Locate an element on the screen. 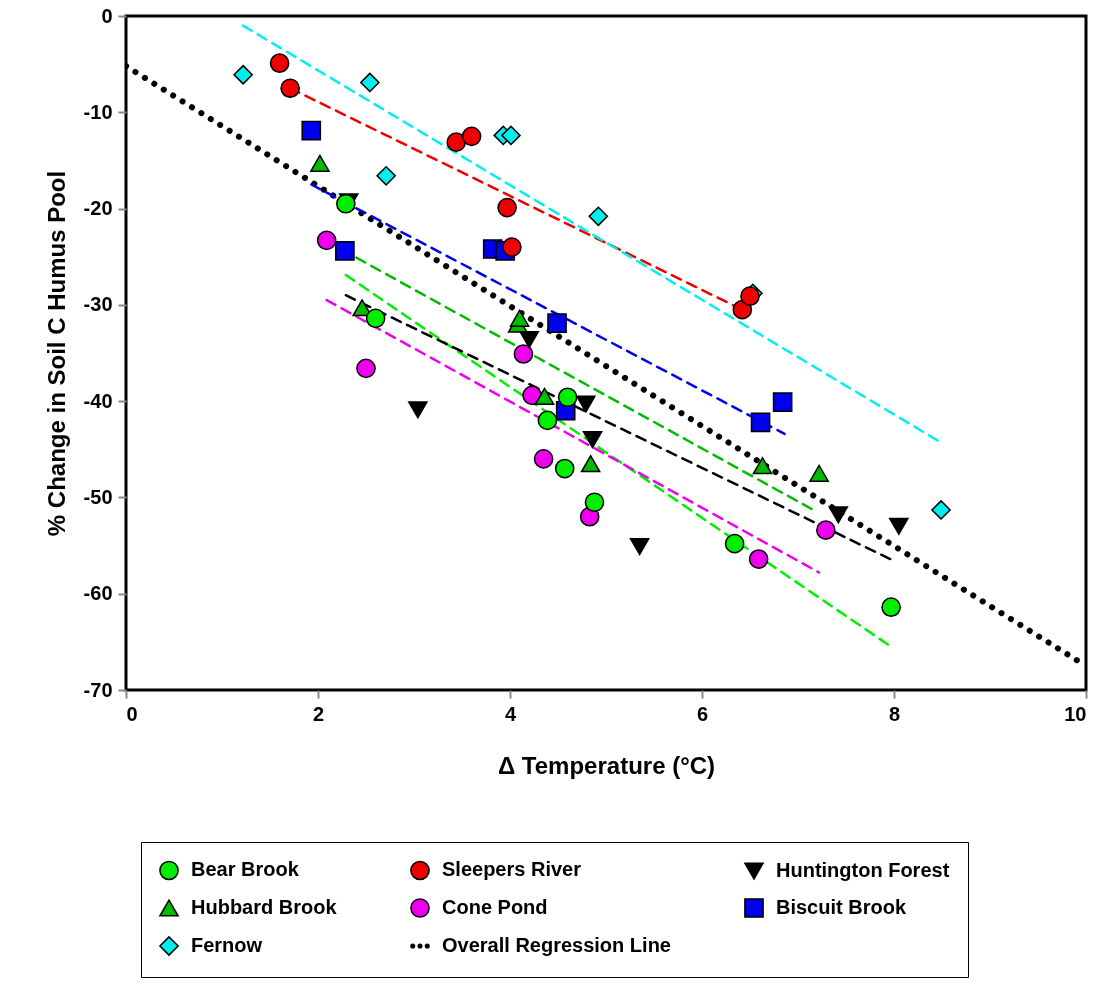  legend-label: Cone Pond is located at coordinates (495, 907).